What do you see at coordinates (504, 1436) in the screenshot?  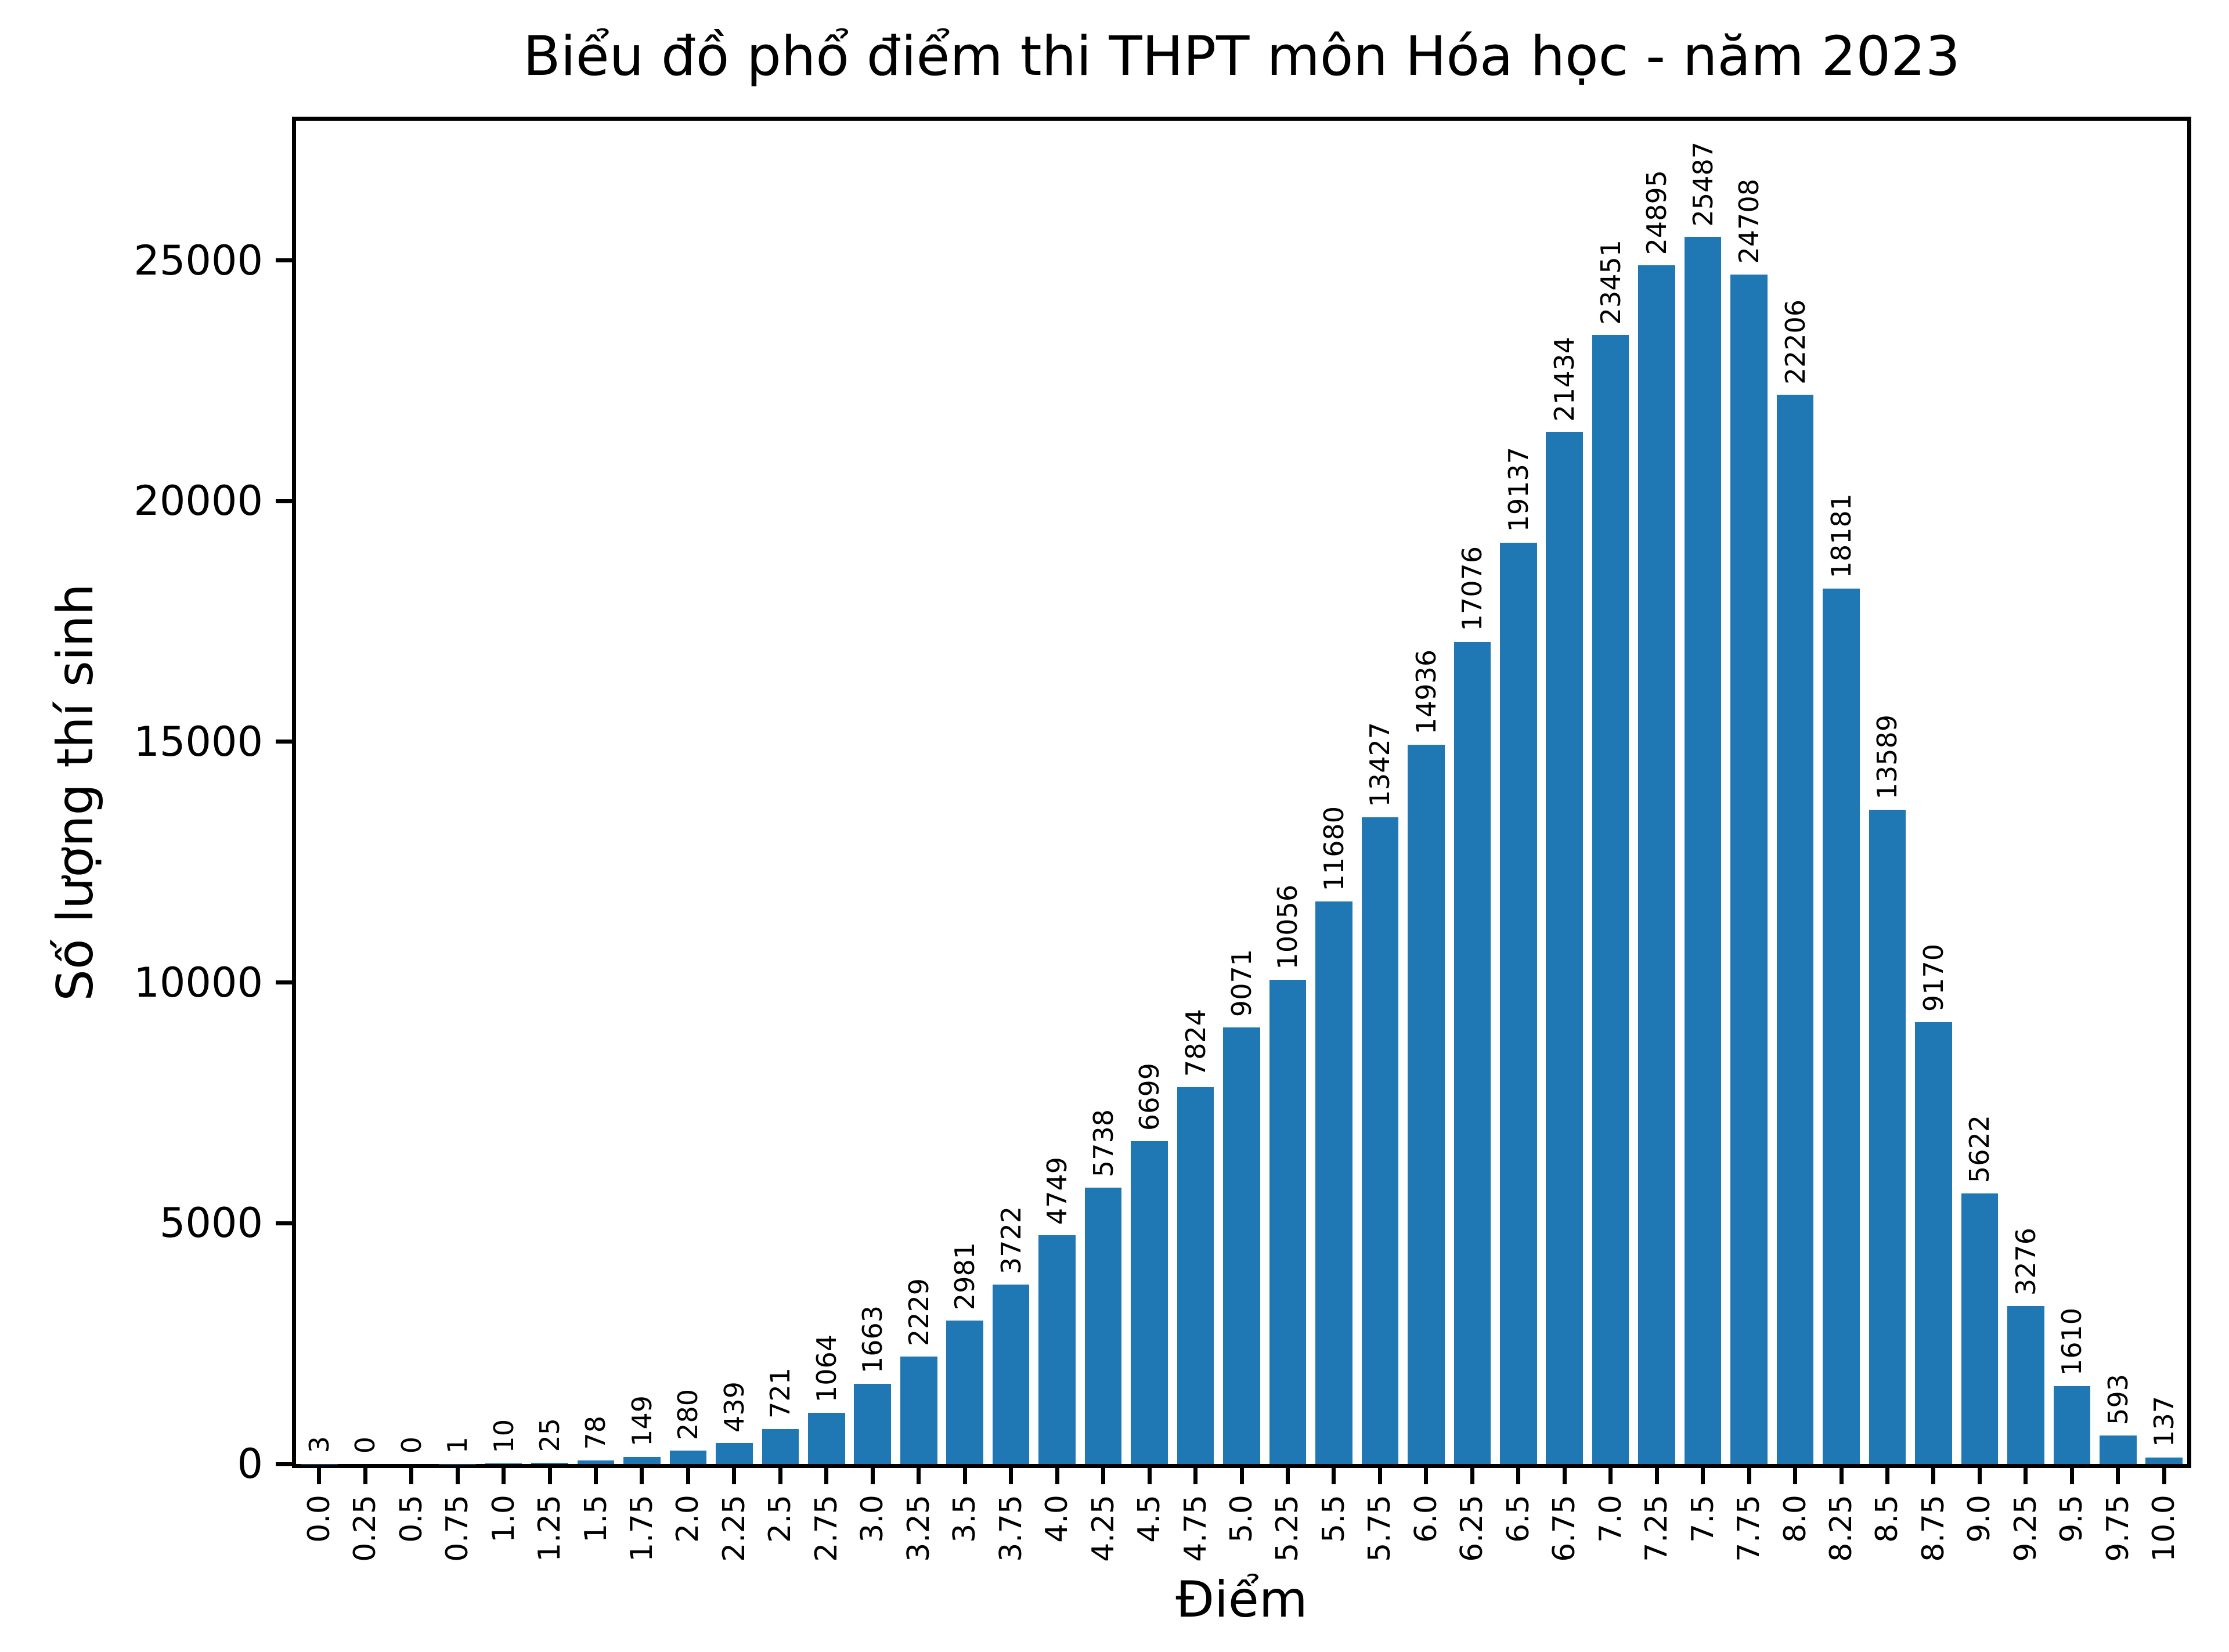 I see `bar-value-label: 10` at bounding box center [504, 1436].